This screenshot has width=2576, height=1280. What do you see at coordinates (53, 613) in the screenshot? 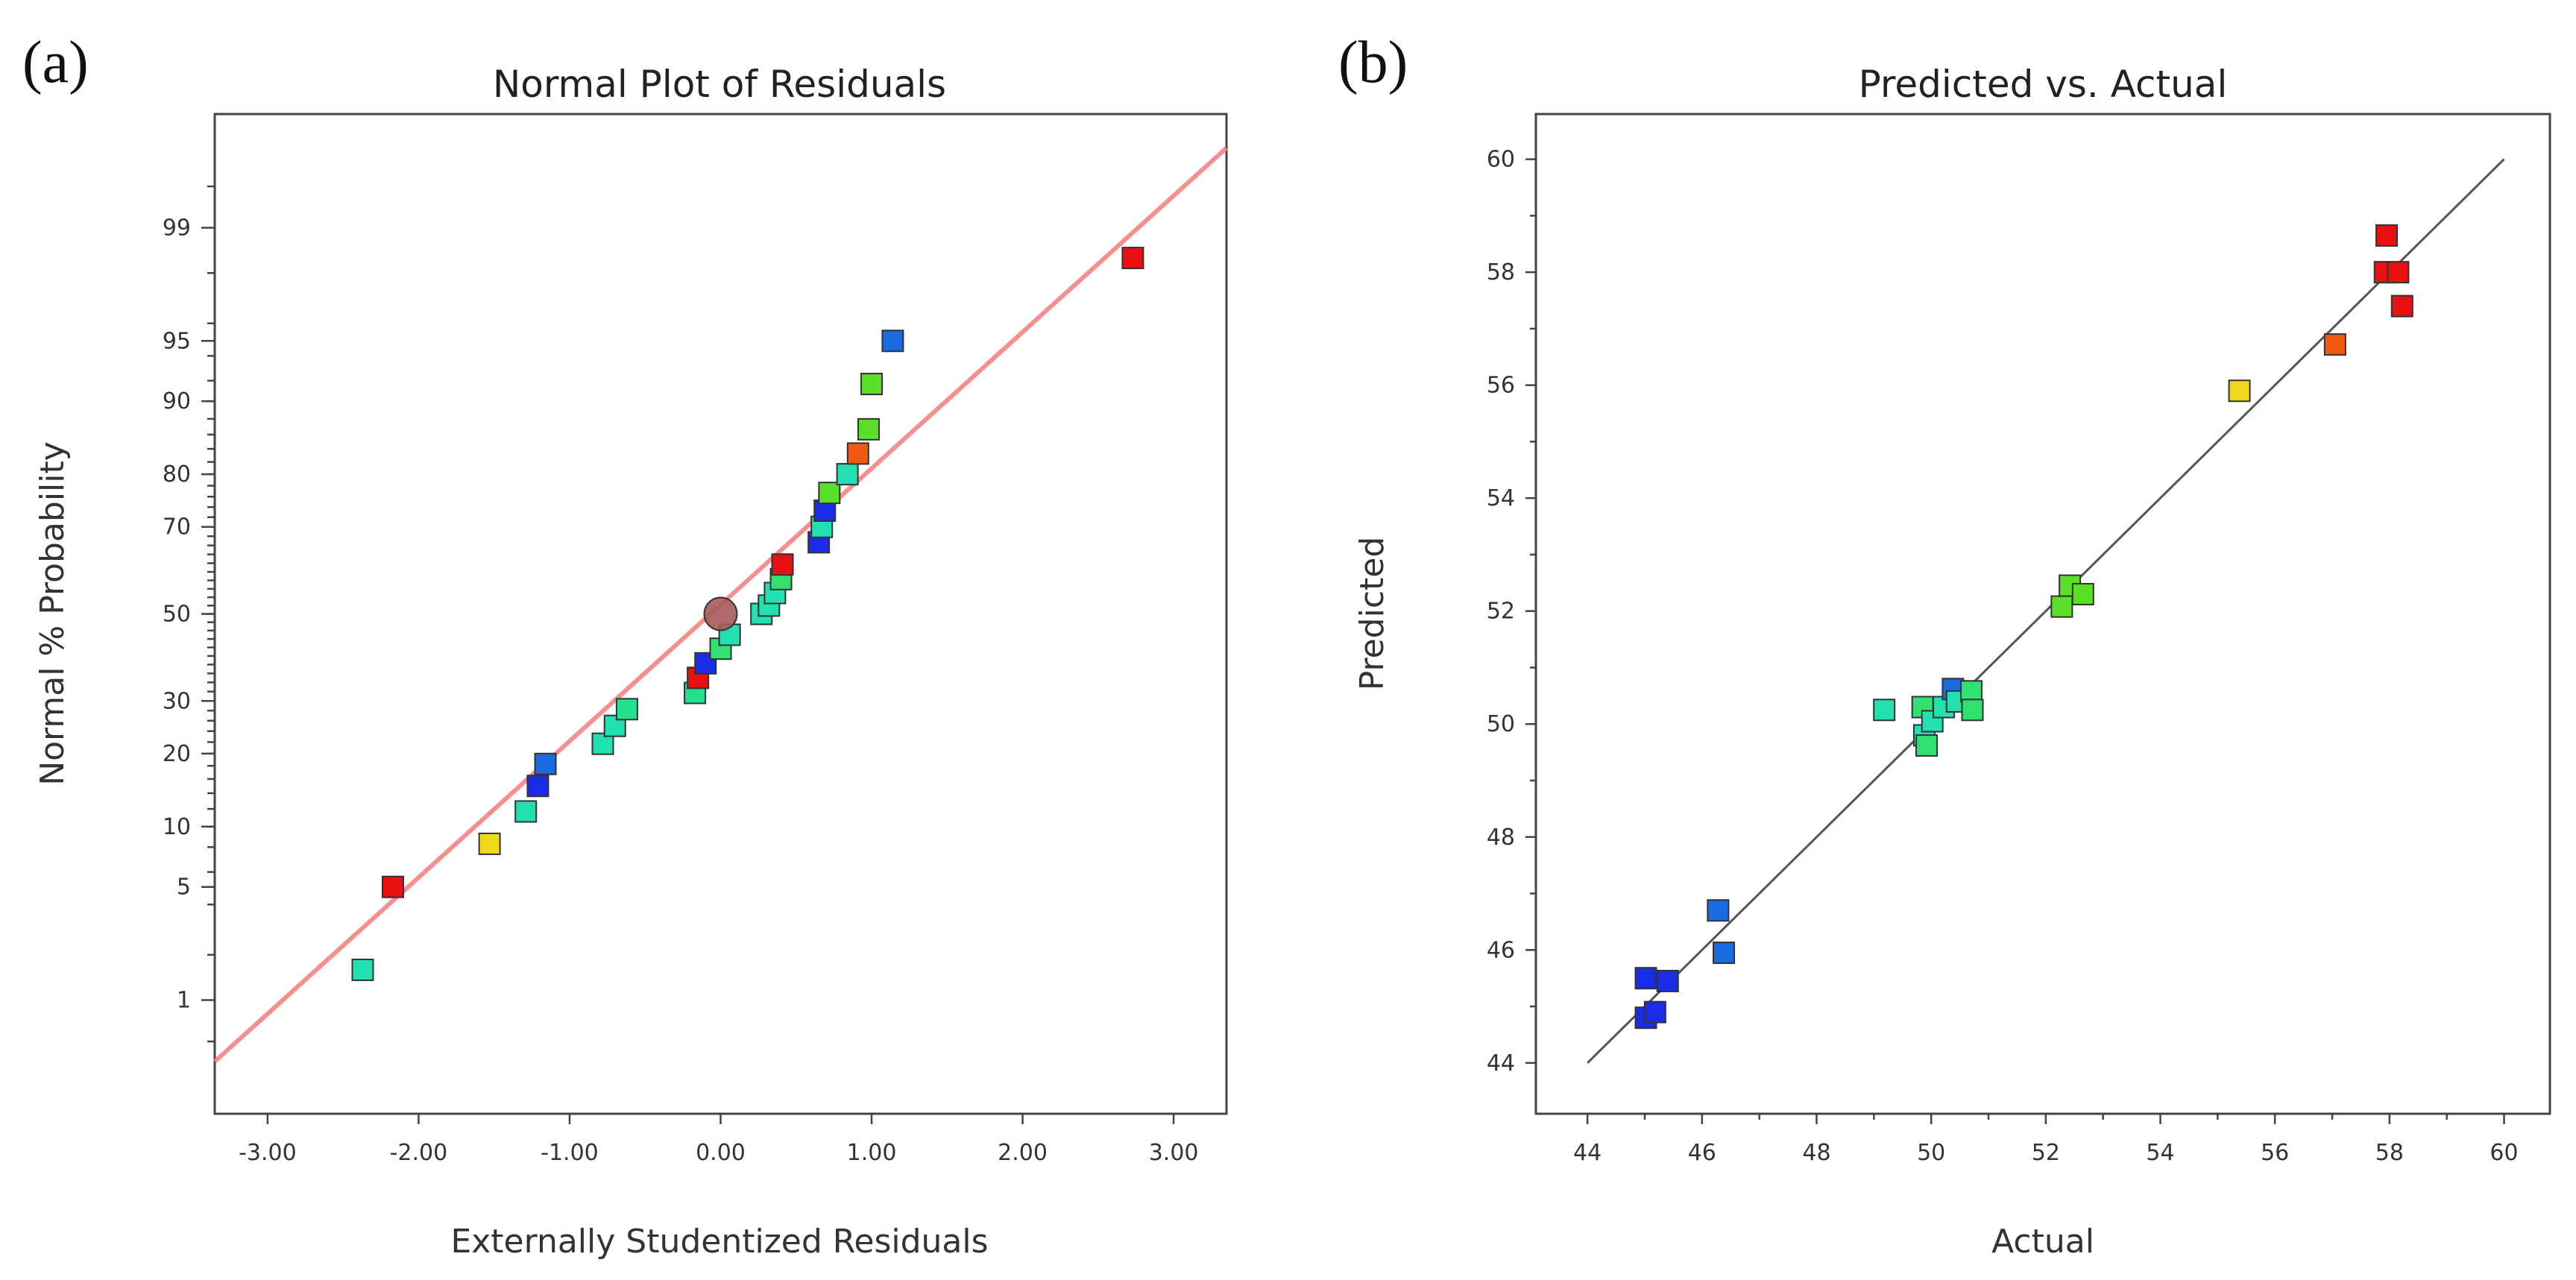
I see `panel-a-y-label: Normal % Probability` at bounding box center [53, 613].